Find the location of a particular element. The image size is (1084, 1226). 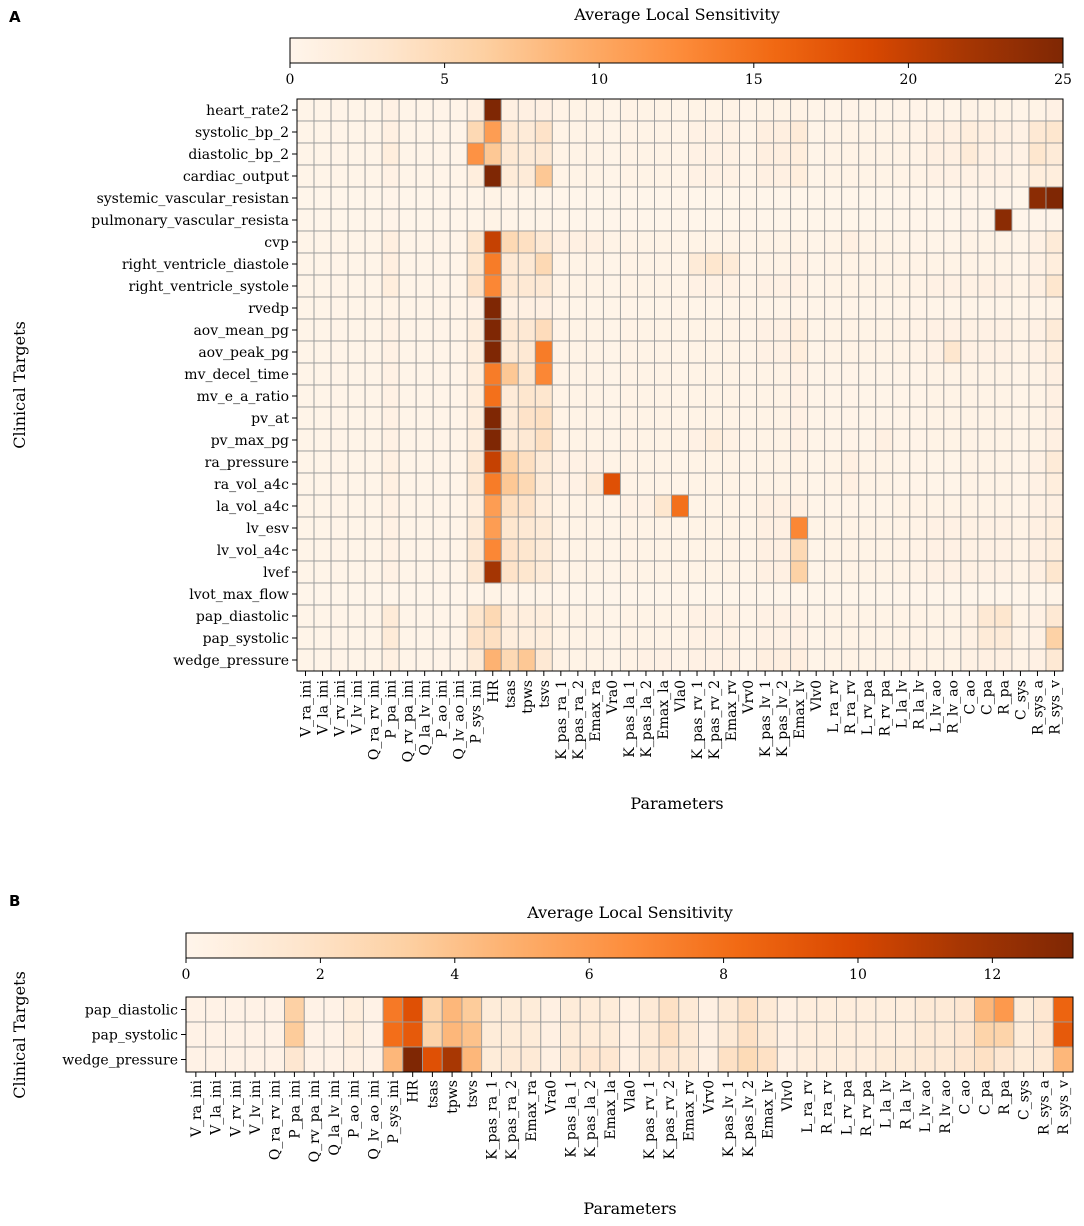

column-label-a: R_la_lv is located at coordinates (919, 705).